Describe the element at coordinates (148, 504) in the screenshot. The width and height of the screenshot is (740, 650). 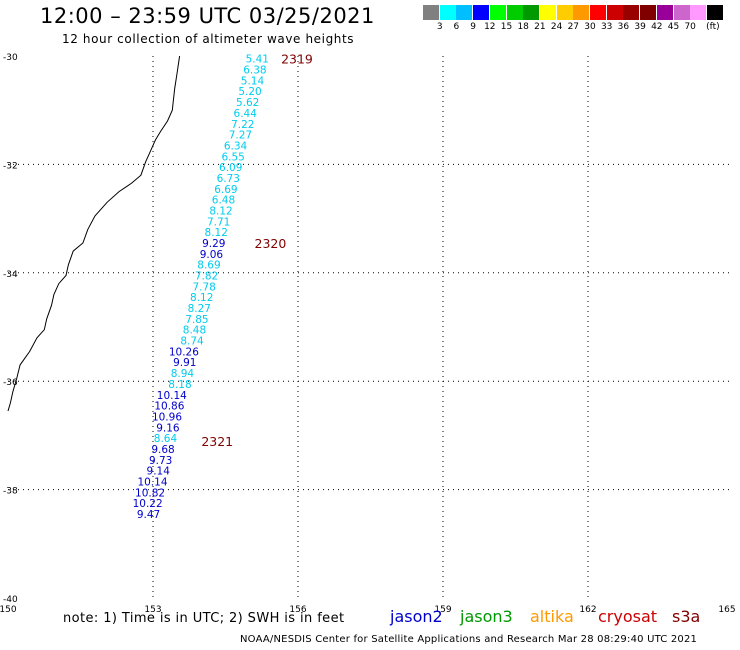
I see `wave-height-value: 10.22` at that location.